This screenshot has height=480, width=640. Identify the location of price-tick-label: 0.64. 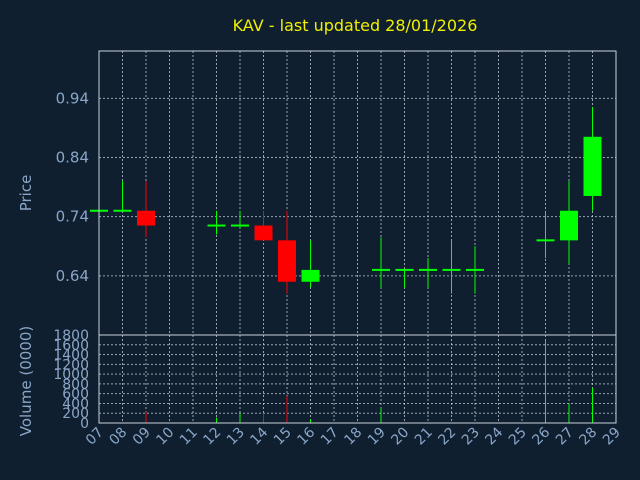
(72, 276).